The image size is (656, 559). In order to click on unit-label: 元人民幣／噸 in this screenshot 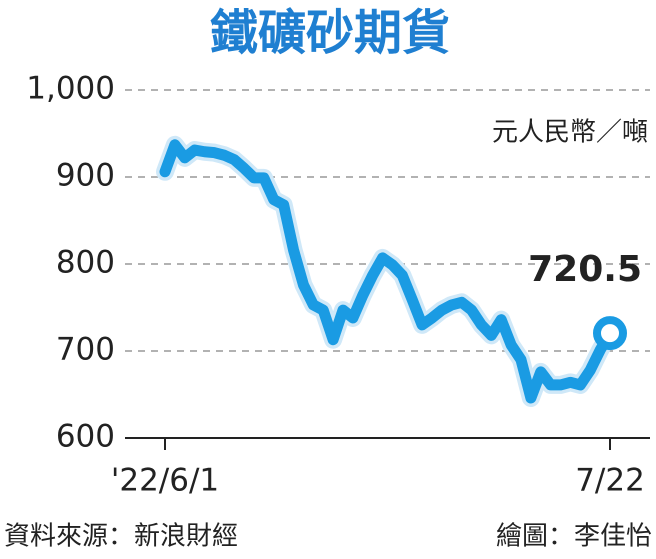, I will do `click(570, 133)`.